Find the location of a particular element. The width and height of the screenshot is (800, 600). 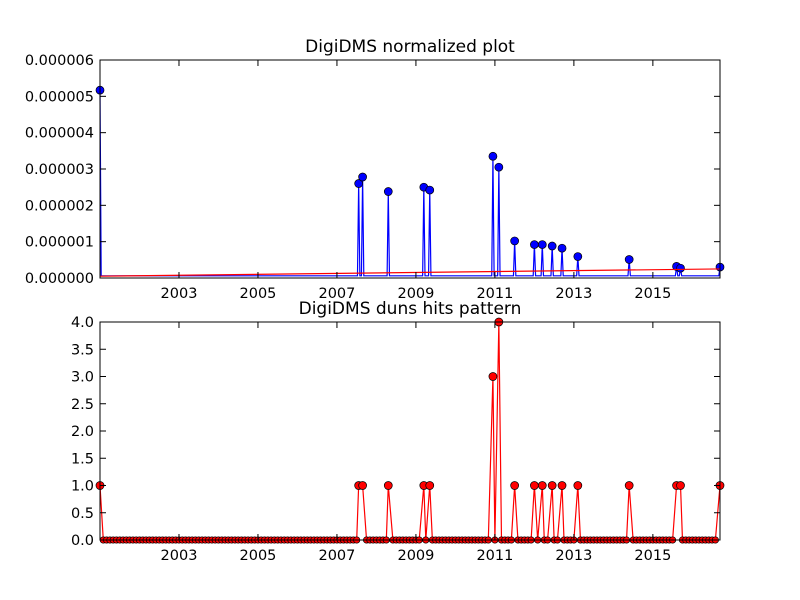

bottom-y-tick-label: 1.5 is located at coordinates (82, 459).